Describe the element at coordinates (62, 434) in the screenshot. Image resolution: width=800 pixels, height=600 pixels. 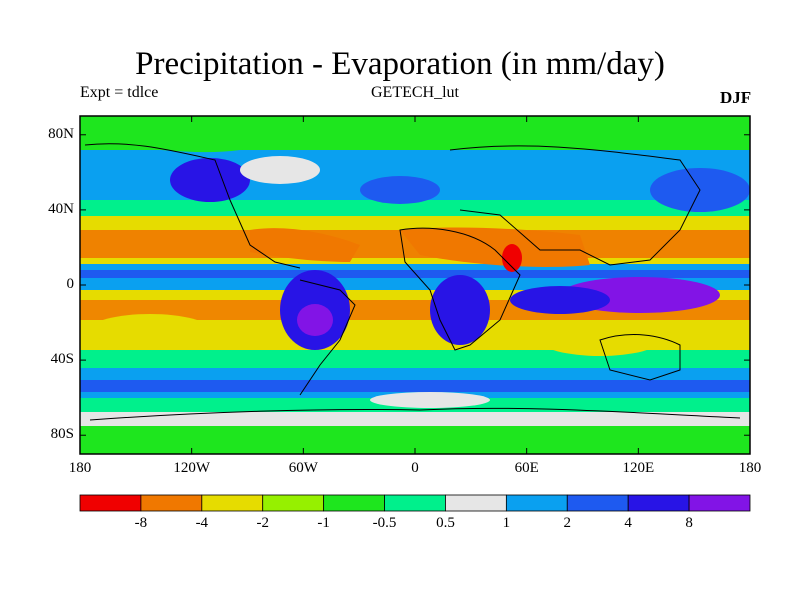
I see `lat-tick-label: 80S` at that location.